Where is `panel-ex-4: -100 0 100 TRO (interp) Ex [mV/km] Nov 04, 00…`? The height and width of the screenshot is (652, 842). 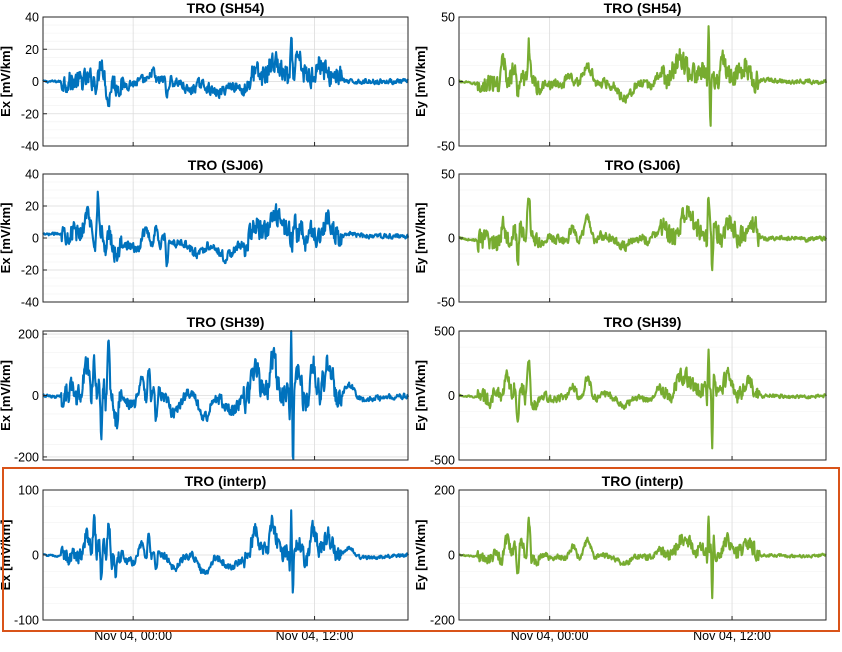 panel-ex-4: -100 0 100 TRO (interp) Ex [mV/km] Nov 04, 00… is located at coordinates (204, 558).